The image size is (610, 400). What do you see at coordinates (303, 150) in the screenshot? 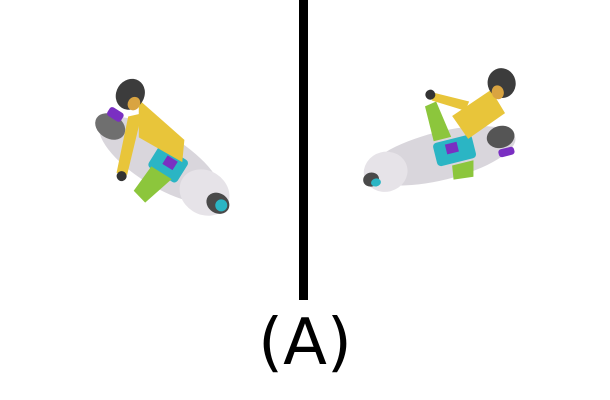
I see `panel-divider` at bounding box center [303, 150].